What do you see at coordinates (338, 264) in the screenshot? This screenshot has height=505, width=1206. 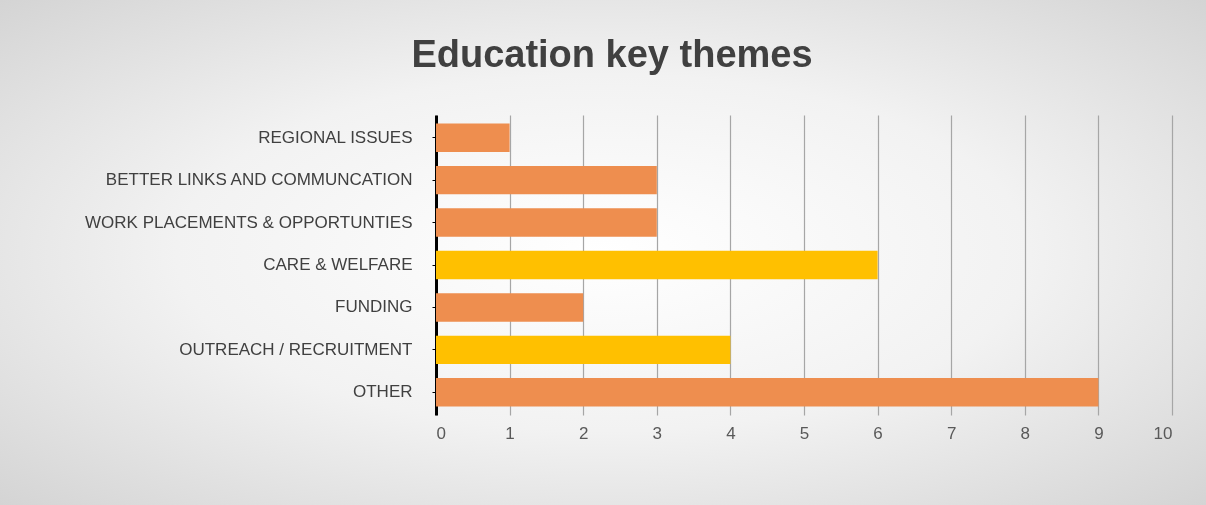 I see `y-tick-label: CARE & WELFARE` at bounding box center [338, 264].